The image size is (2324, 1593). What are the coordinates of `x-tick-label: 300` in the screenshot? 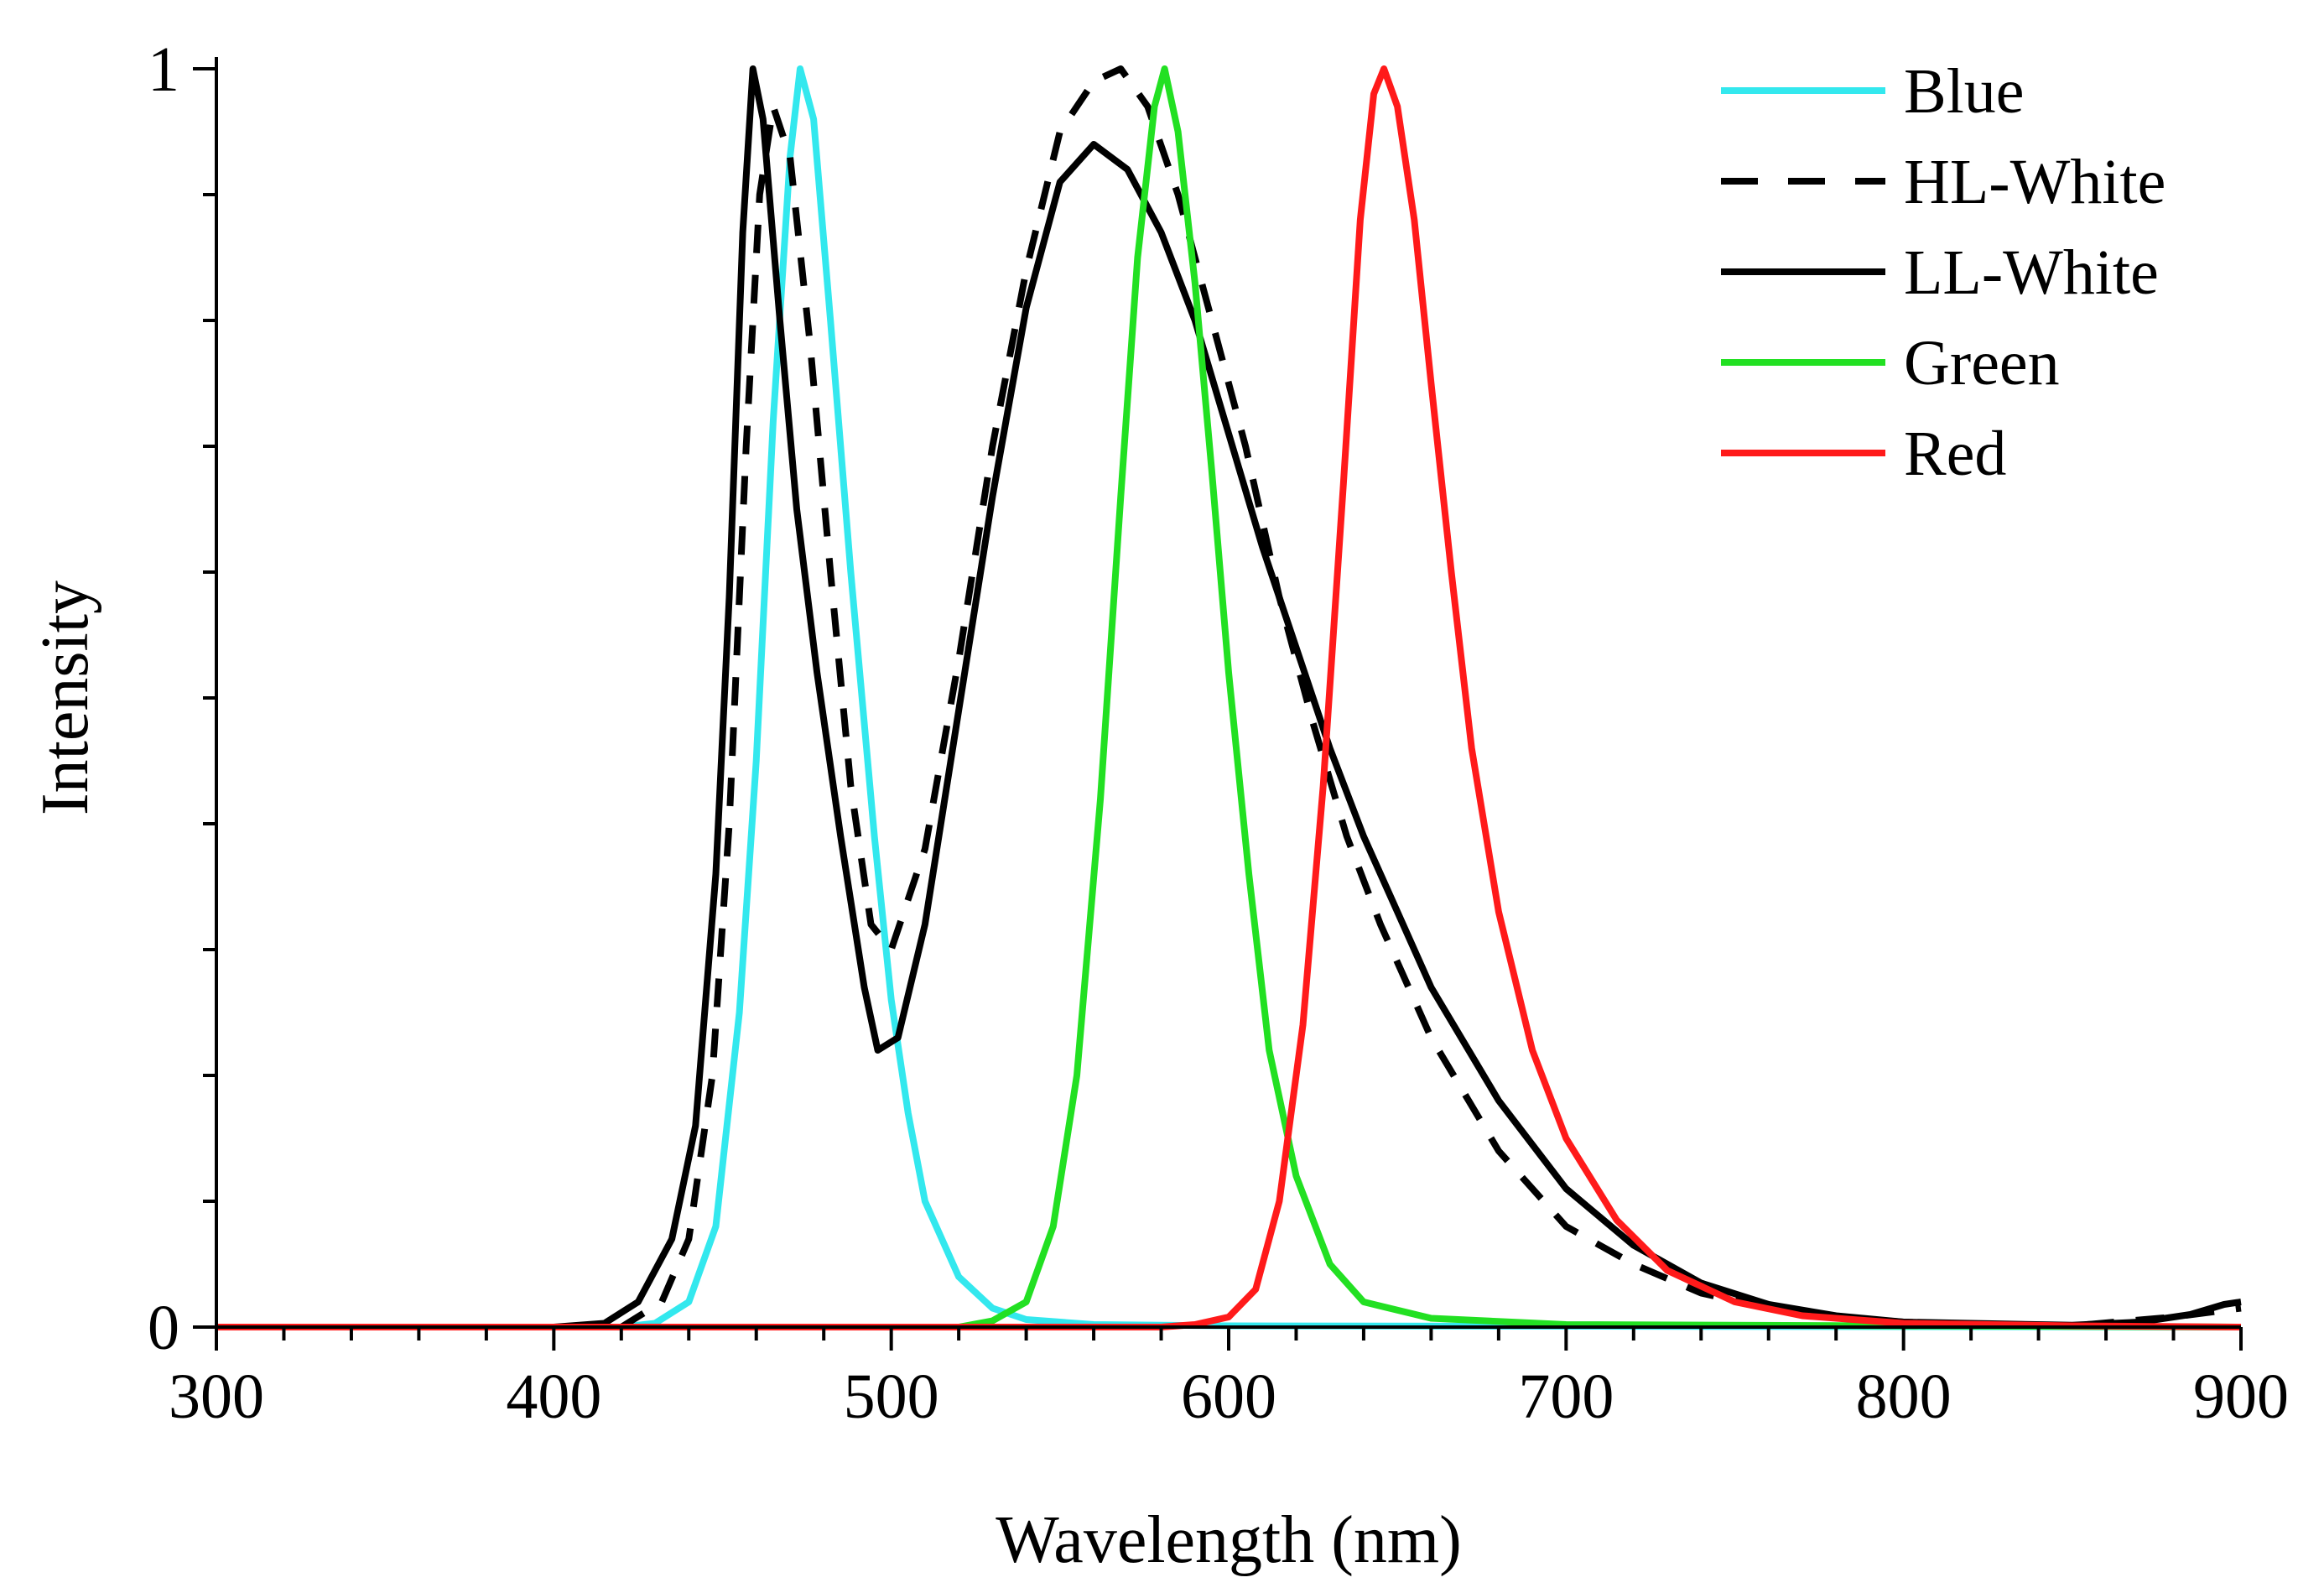 It's located at (216, 1396).